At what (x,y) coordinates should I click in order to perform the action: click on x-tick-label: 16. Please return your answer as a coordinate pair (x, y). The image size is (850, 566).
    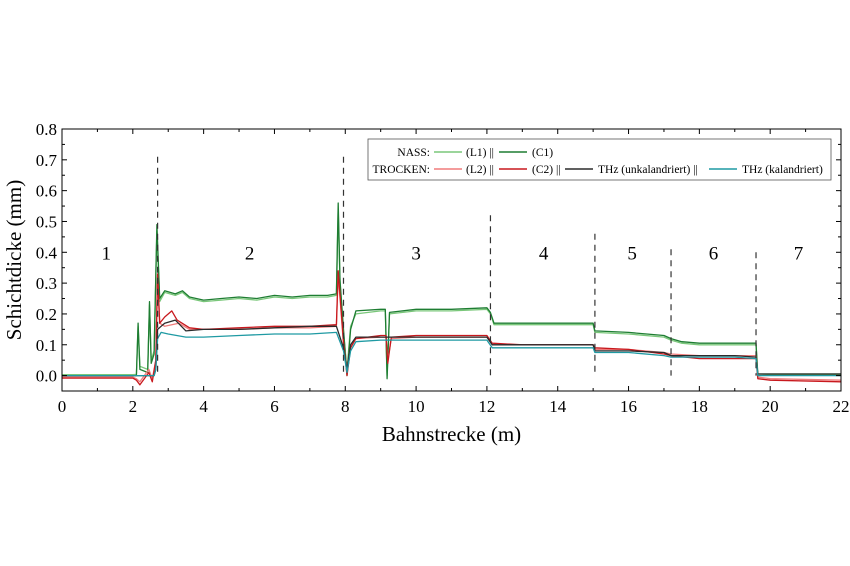
    Looking at the image, I should click on (628, 406).